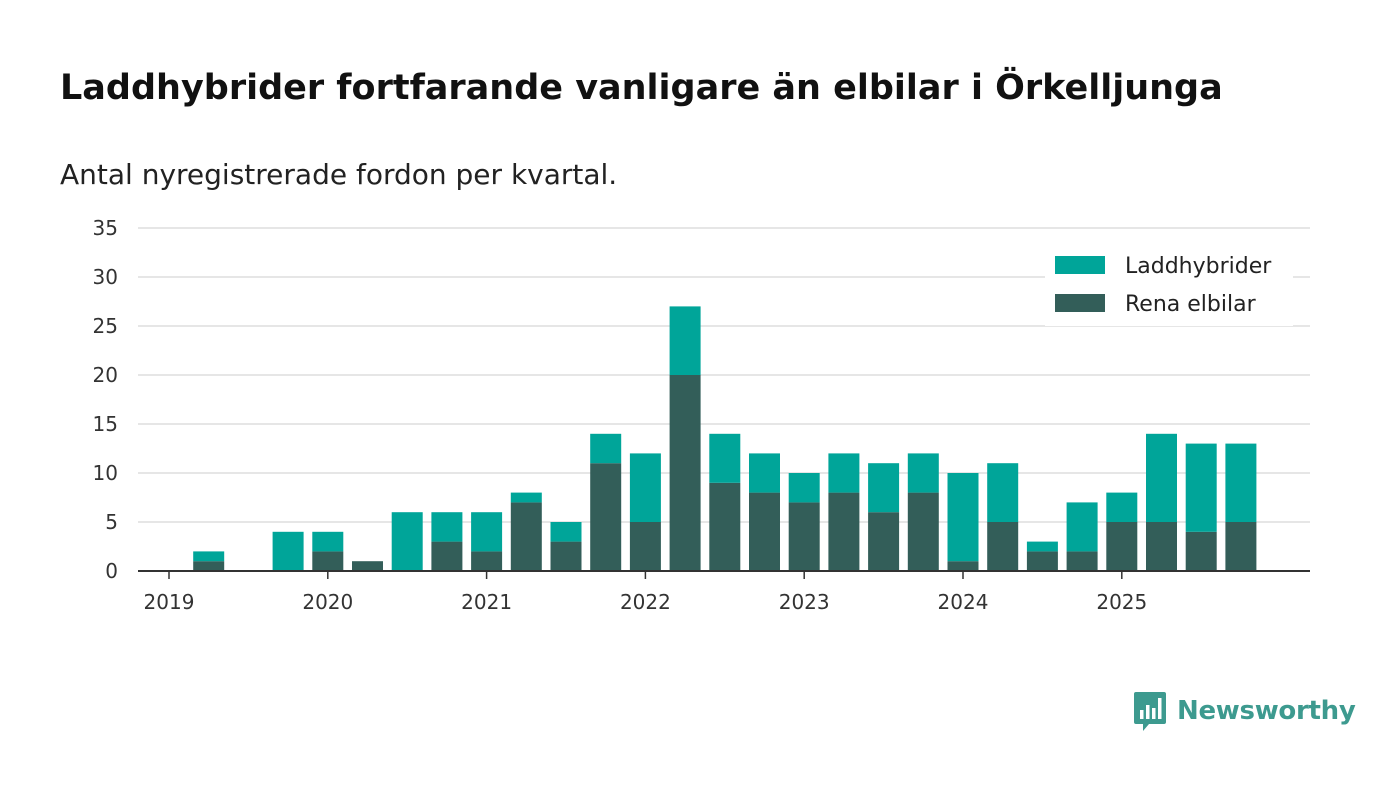 The width and height of the screenshot is (1400, 793). I want to click on x-tick-label: 2019, so click(169, 602).